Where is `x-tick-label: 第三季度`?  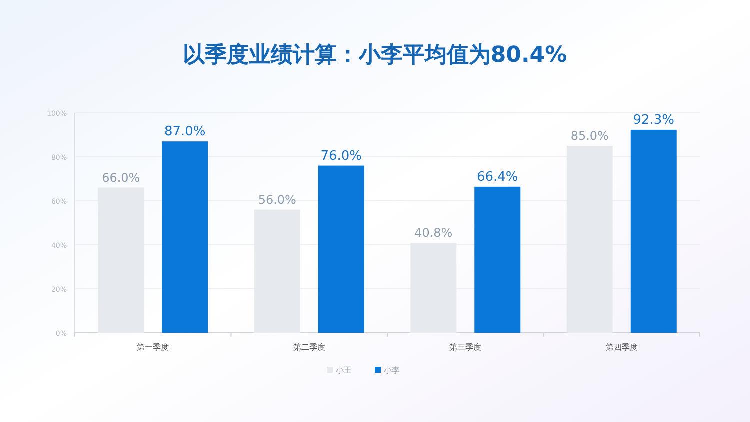 x-tick-label: 第三季度 is located at coordinates (466, 347).